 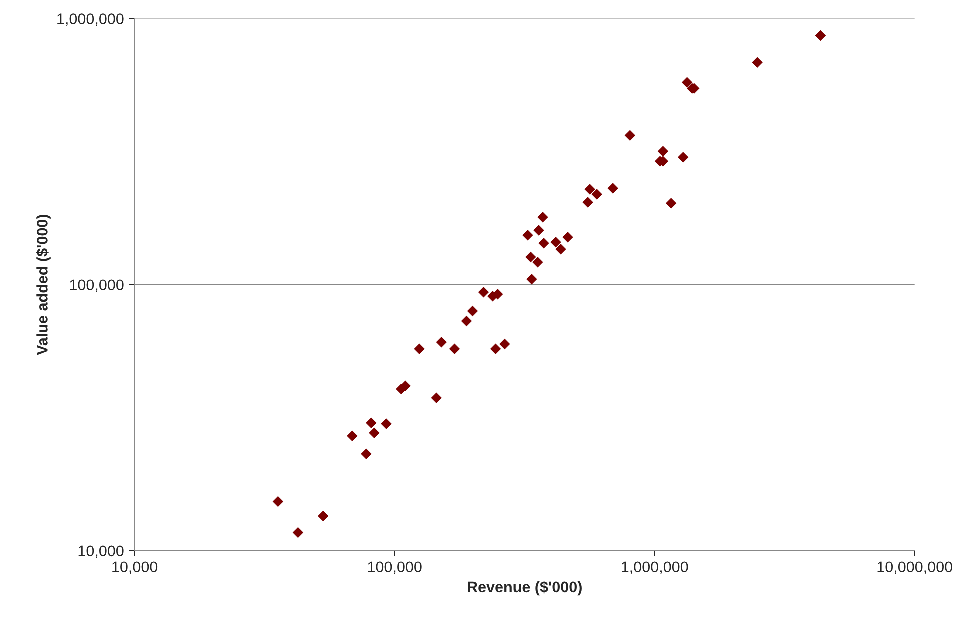 What do you see at coordinates (91, 20) in the screenshot?
I see `y-tick-label: 1,000,000` at bounding box center [91, 20].